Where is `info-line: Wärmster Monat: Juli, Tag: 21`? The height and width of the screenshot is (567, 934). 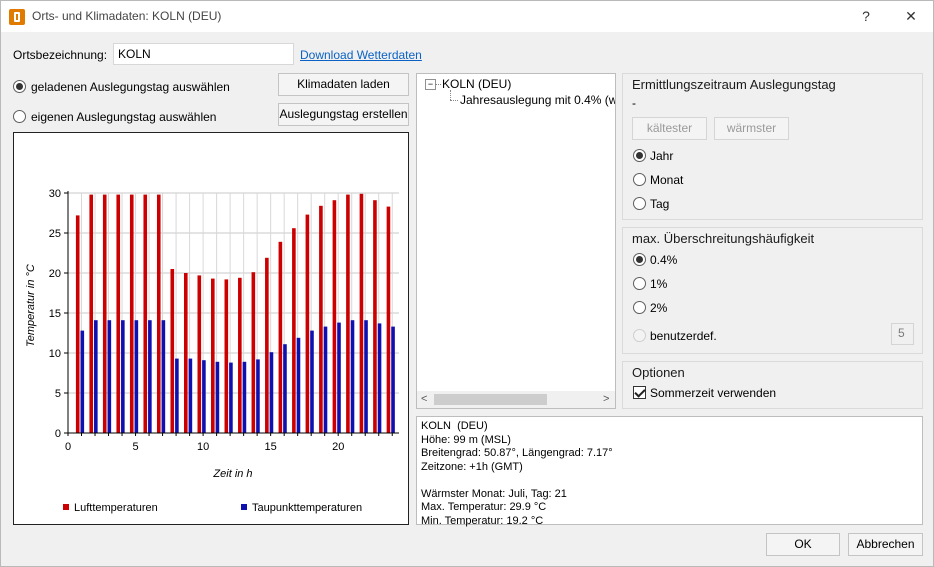 info-line: Wärmster Monat: Juli, Tag: 21 is located at coordinates (494, 493).